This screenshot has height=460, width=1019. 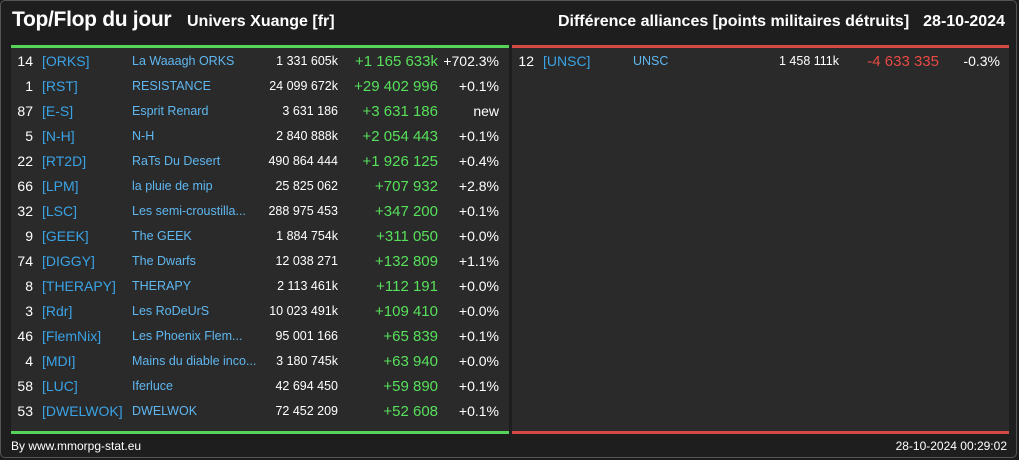 What do you see at coordinates (261, 21) in the screenshot?
I see `universe-label: Univers Xuange [fr]` at bounding box center [261, 21].